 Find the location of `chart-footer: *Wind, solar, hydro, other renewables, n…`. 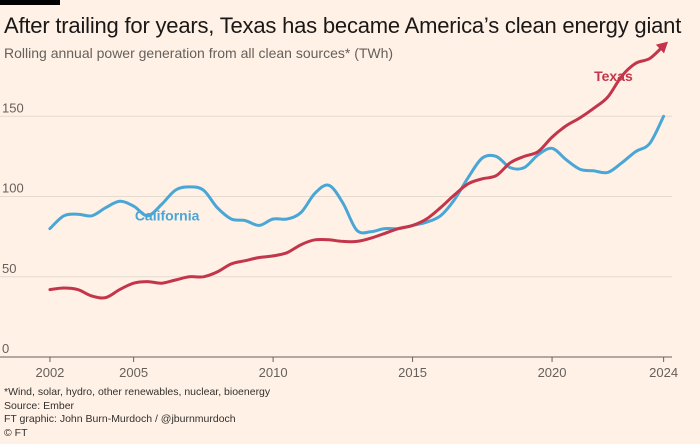

chart-footer: *Wind, solar, hydro, other renewables, n… is located at coordinates (137, 413).